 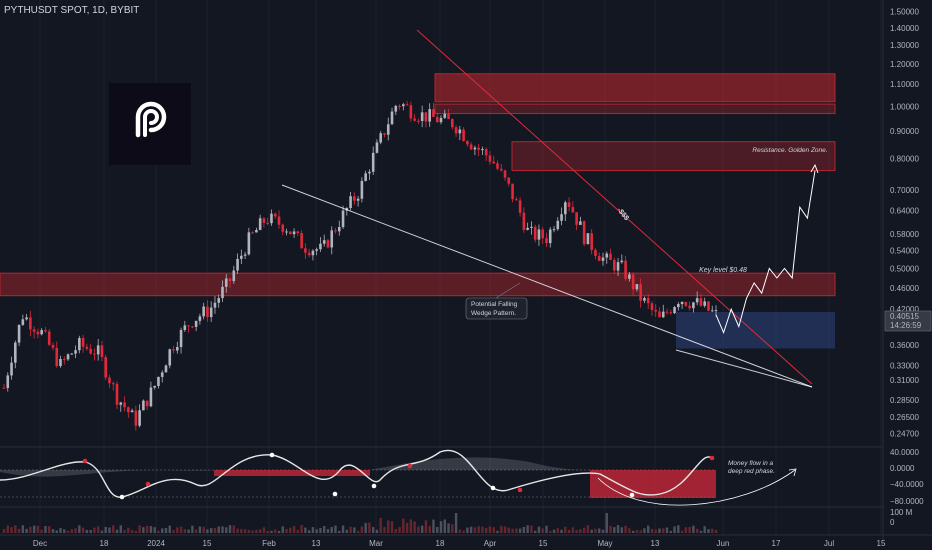 What do you see at coordinates (744, 368) in the screenshot?
I see `wedge-lower-line` at bounding box center [744, 368].